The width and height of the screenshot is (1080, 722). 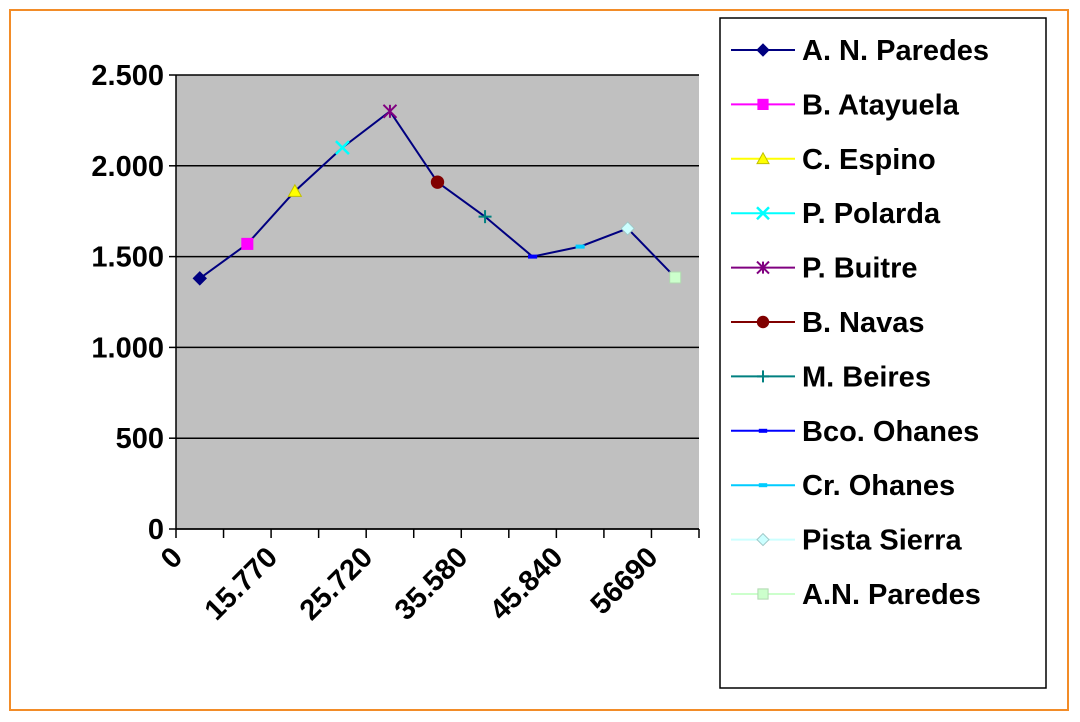 What do you see at coordinates (241, 583) in the screenshot?
I see `x-tick-label: 15.770` at bounding box center [241, 583].